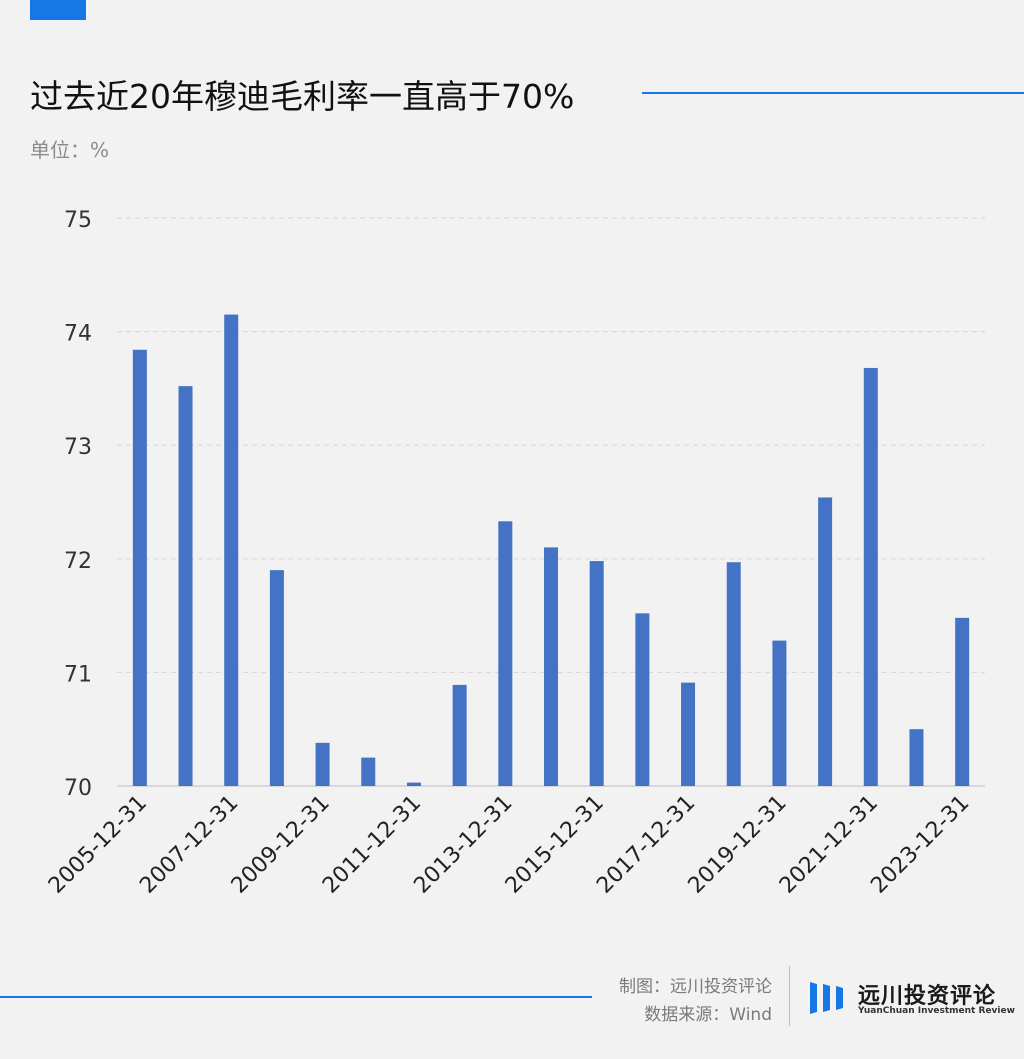 This screenshot has height=1059, width=1024. Describe the element at coordinates (78, 220) in the screenshot. I see `y-tick-label: 75` at that location.